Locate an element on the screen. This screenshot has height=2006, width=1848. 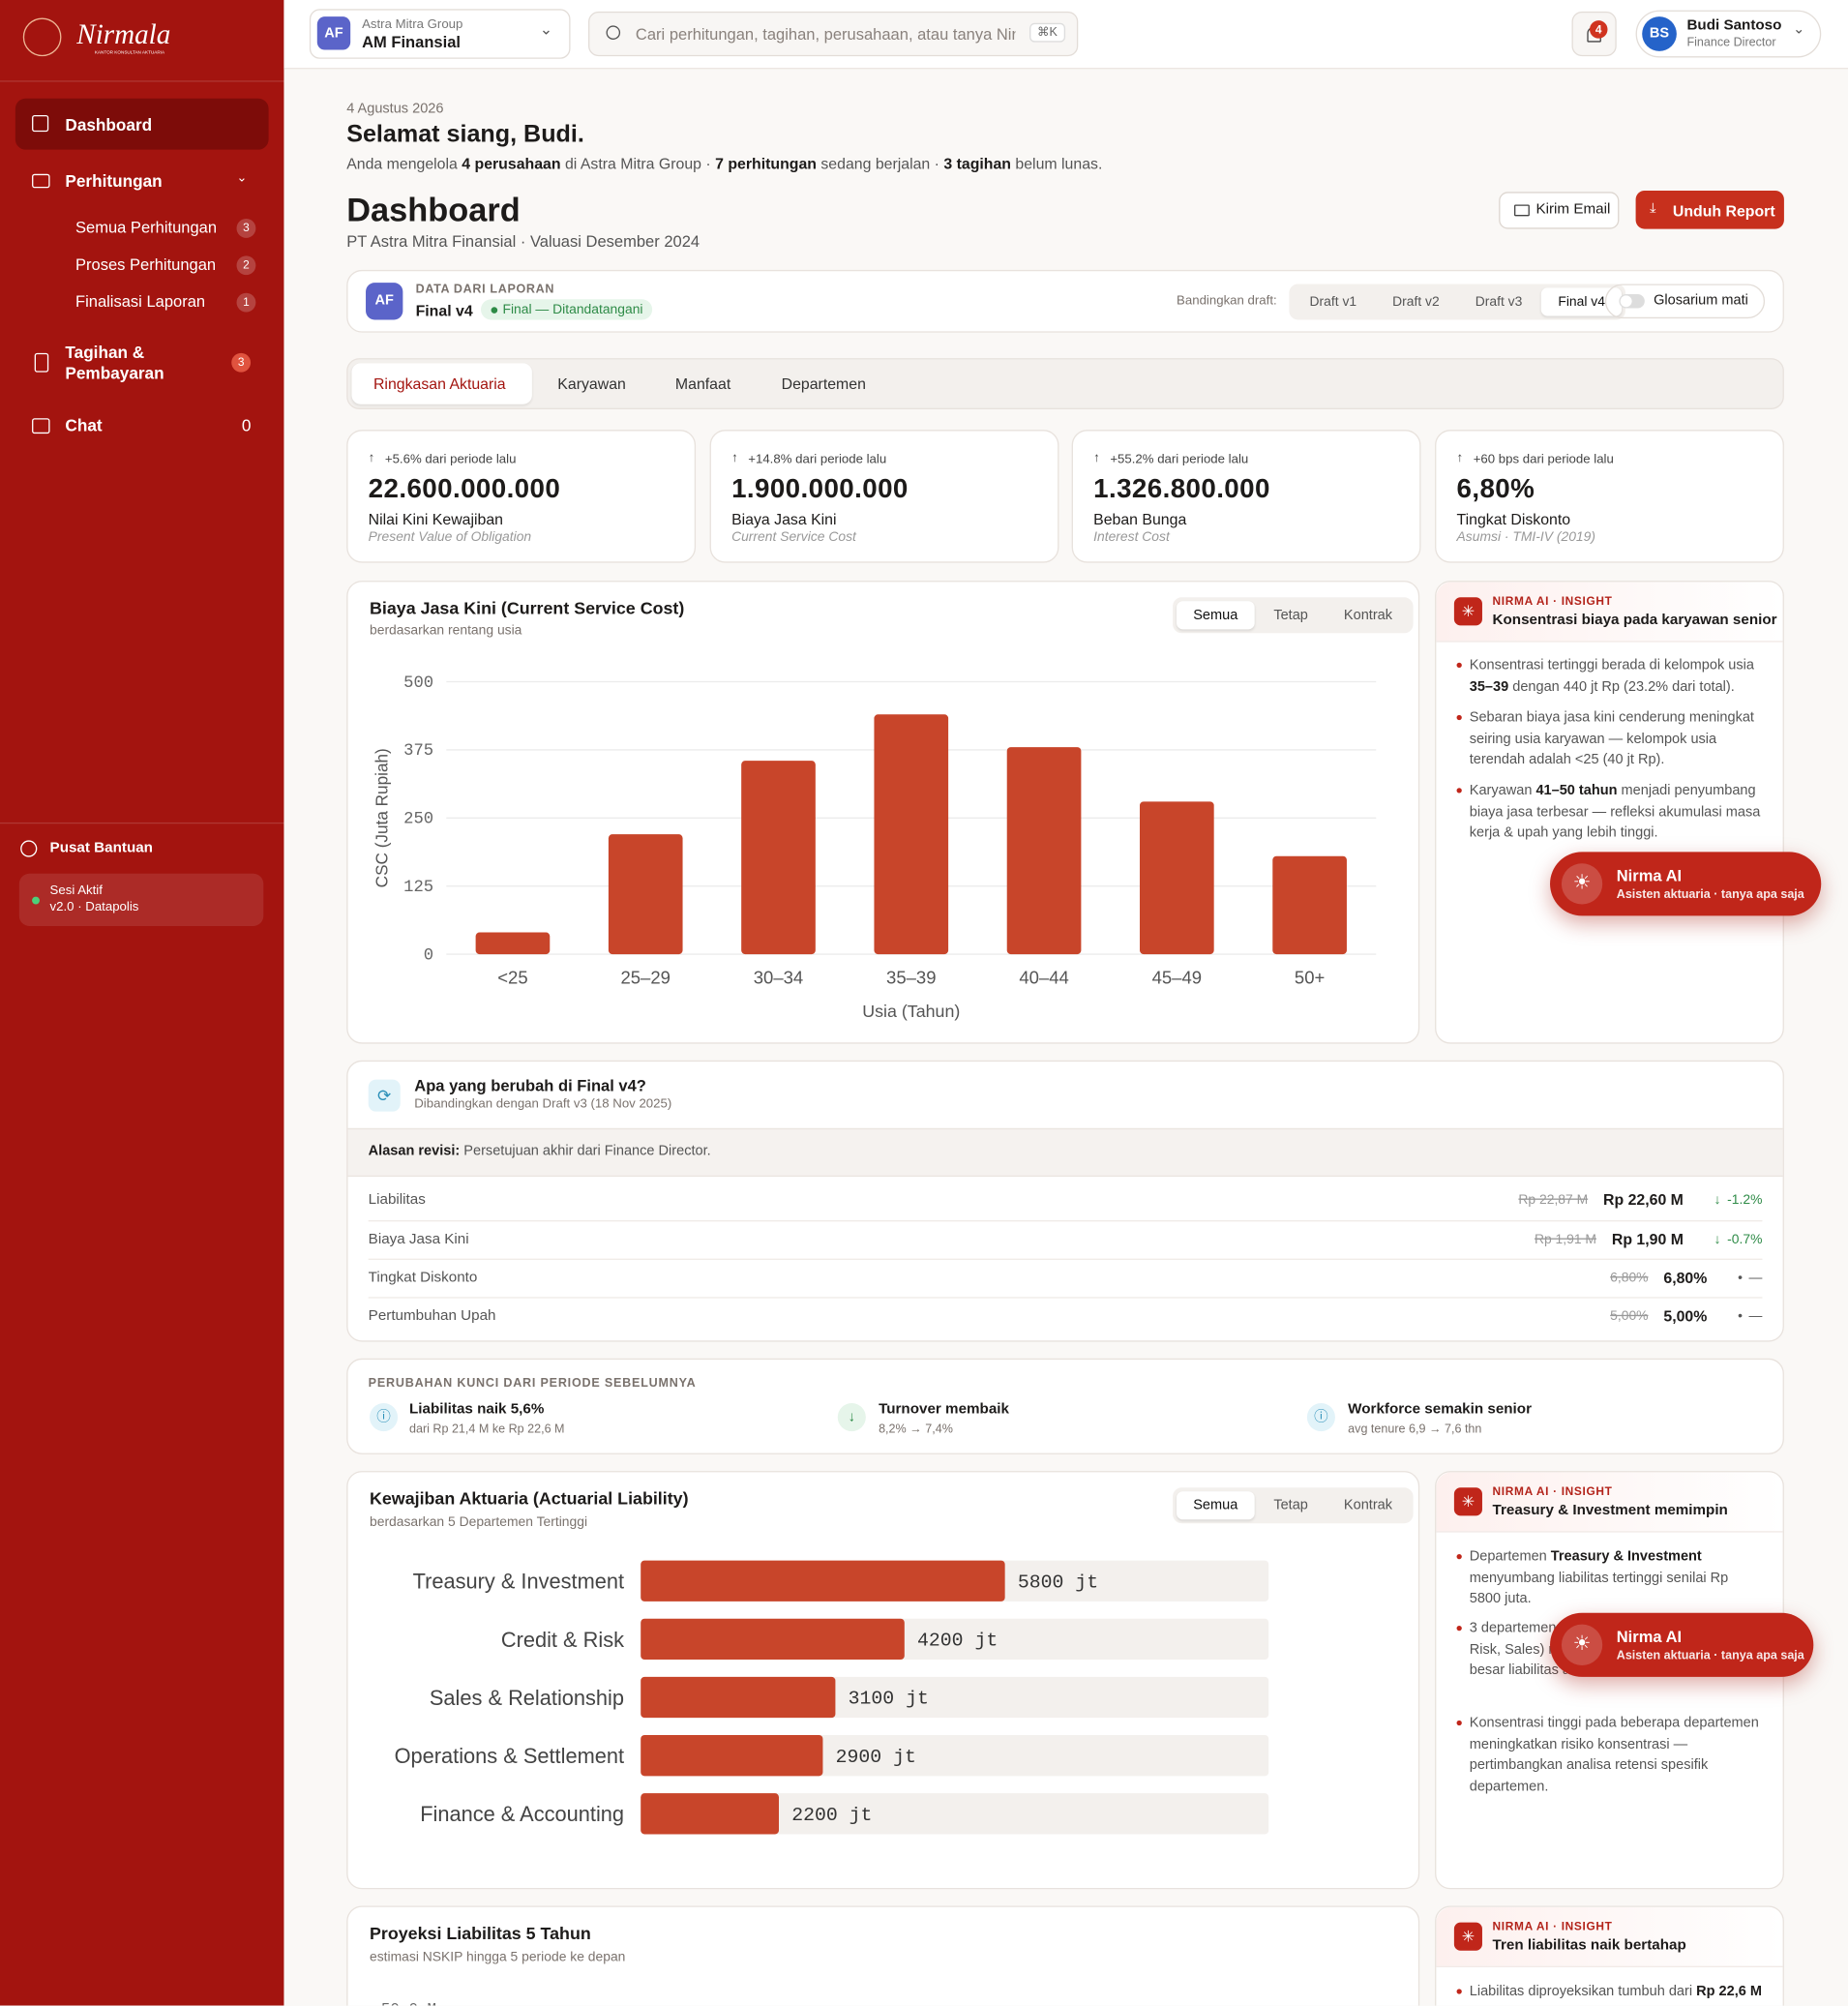
delta-icon: ↓ is located at coordinates (1717, 1199).